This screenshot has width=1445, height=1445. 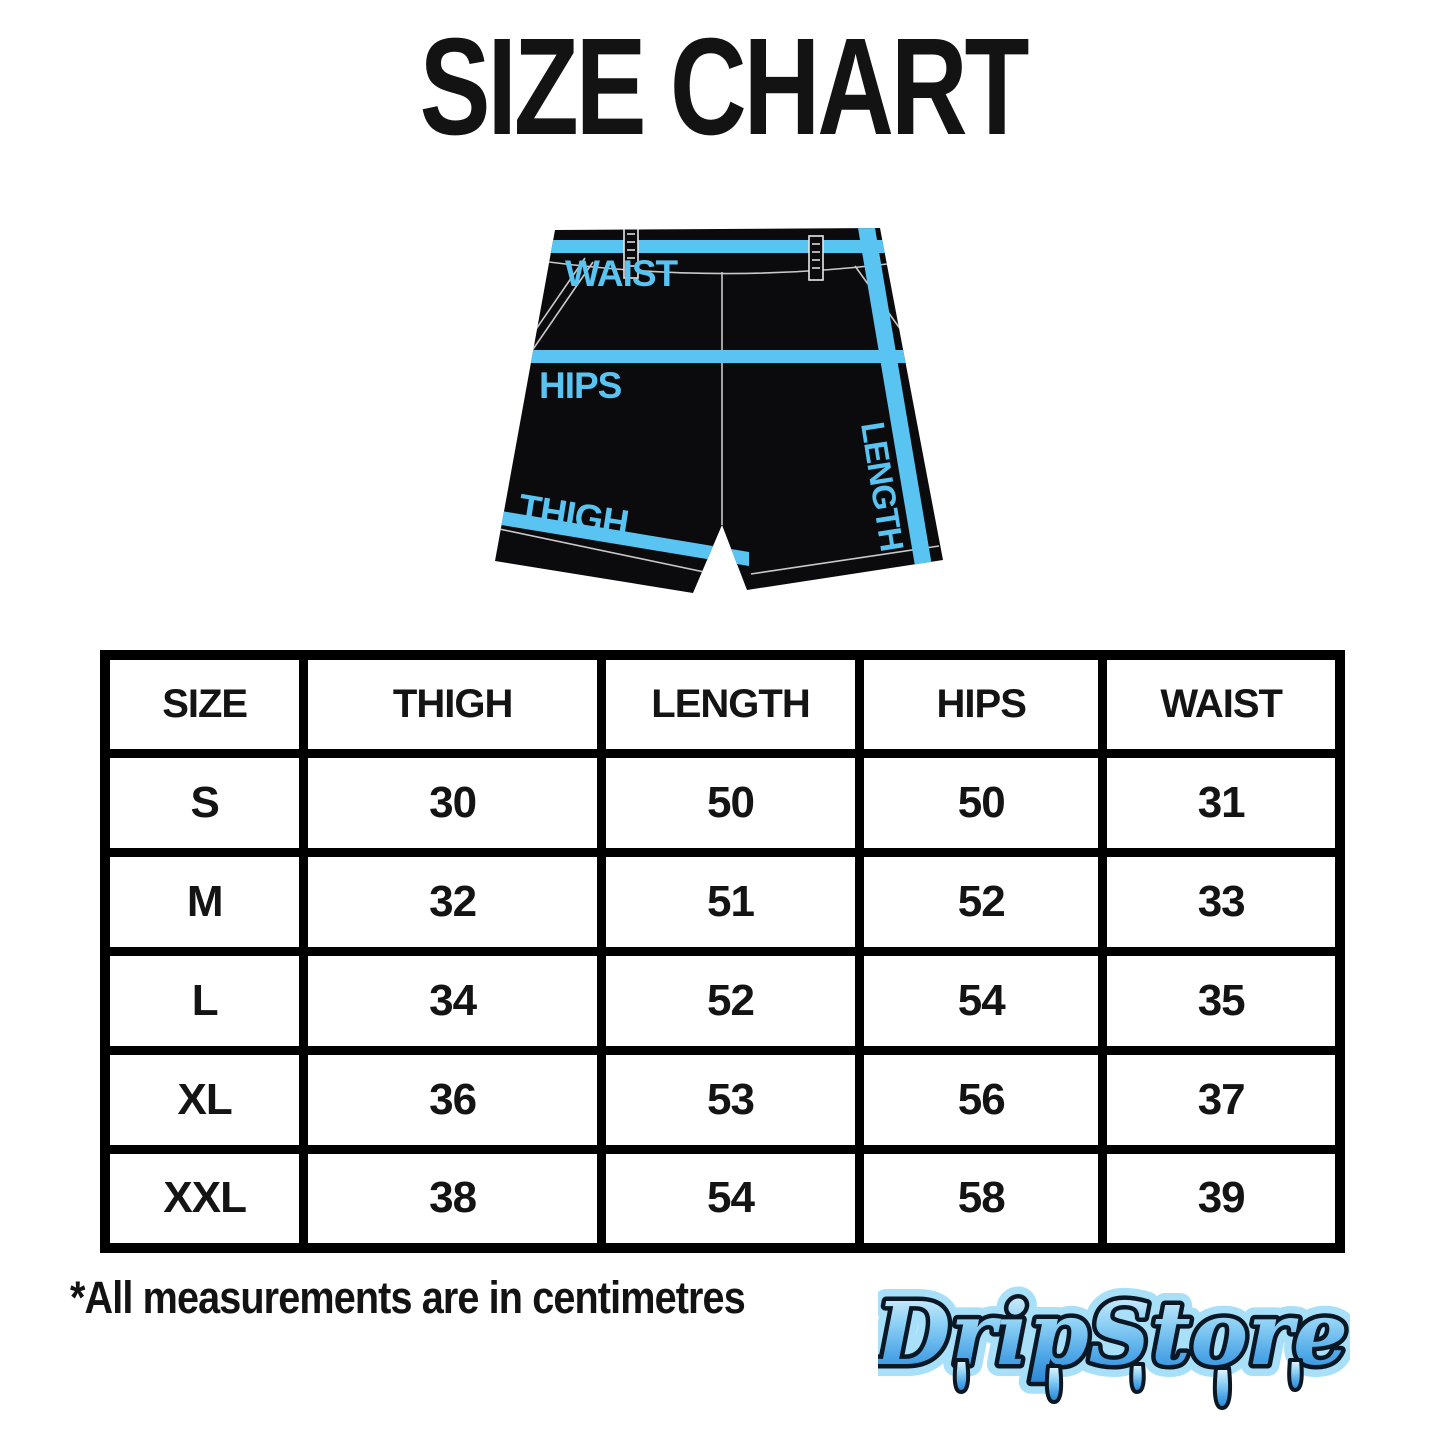 What do you see at coordinates (408, 1297) in the screenshot?
I see `measurement-unit-note: *All measurements are in centimetres` at bounding box center [408, 1297].